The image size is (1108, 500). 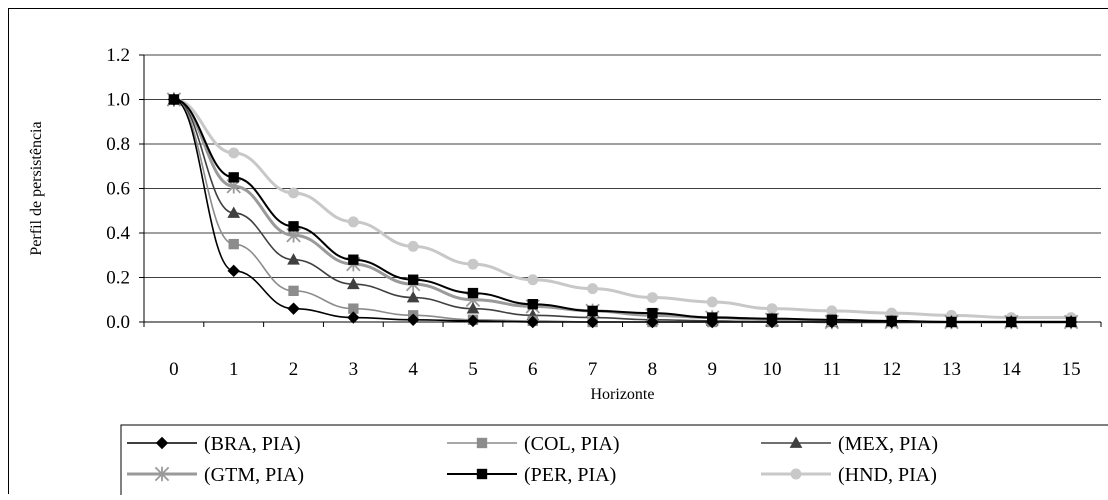 What do you see at coordinates (118, 100) in the screenshot?
I see `y-tick-label: 1.0` at bounding box center [118, 100].